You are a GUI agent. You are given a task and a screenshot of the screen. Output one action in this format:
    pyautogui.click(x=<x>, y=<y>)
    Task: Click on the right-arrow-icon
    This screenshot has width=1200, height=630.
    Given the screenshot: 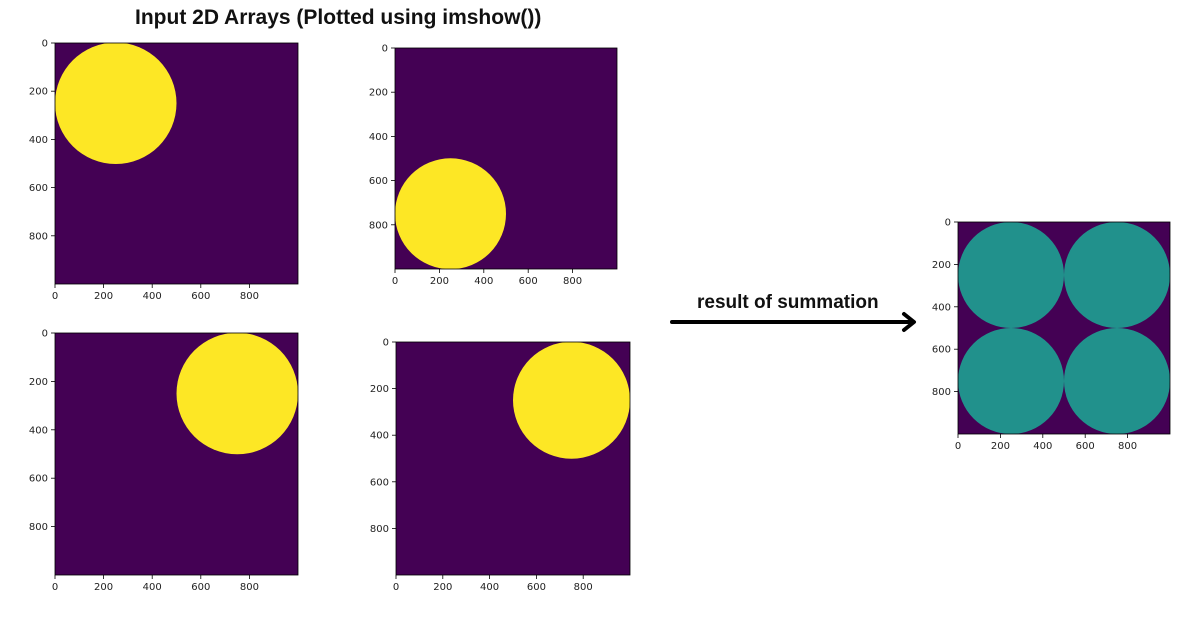 What is the action you would take?
    pyautogui.click(x=793, y=322)
    